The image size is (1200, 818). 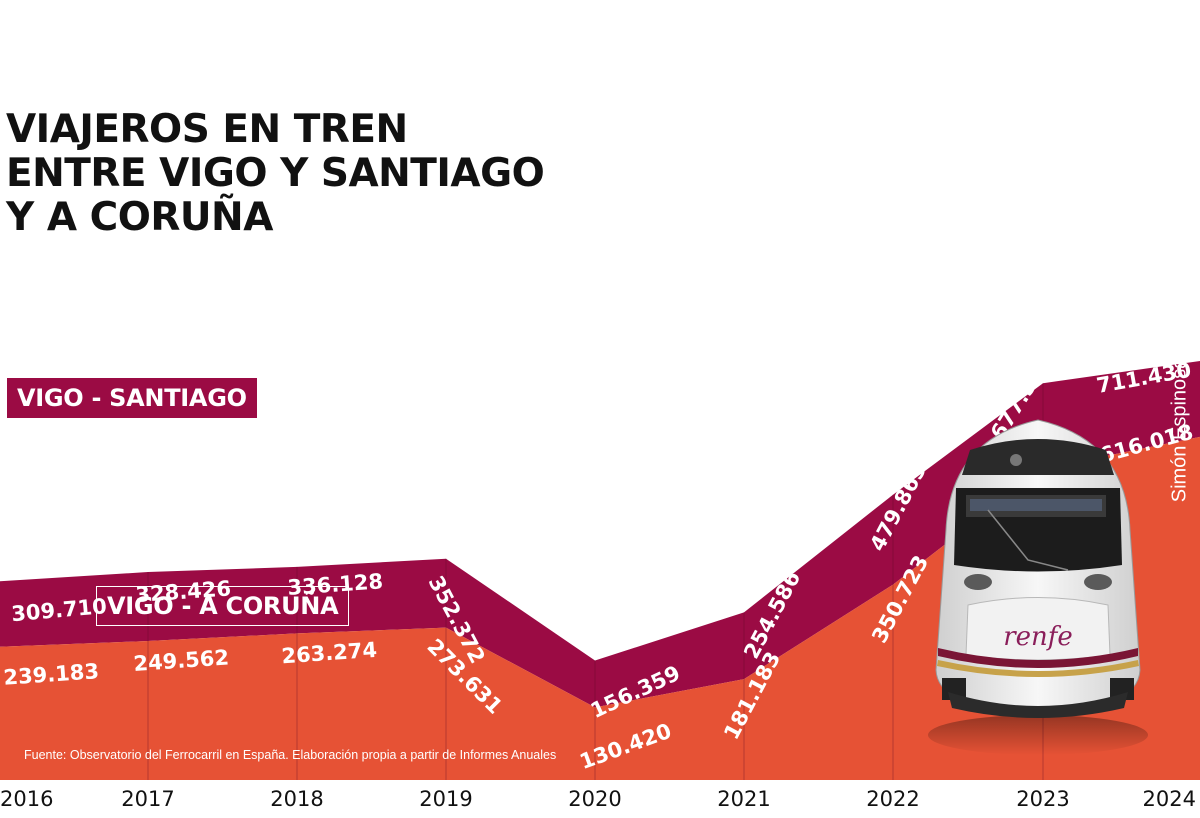 What do you see at coordinates (743, 799) in the screenshot?
I see `x-tick-2021: 2021` at bounding box center [743, 799].